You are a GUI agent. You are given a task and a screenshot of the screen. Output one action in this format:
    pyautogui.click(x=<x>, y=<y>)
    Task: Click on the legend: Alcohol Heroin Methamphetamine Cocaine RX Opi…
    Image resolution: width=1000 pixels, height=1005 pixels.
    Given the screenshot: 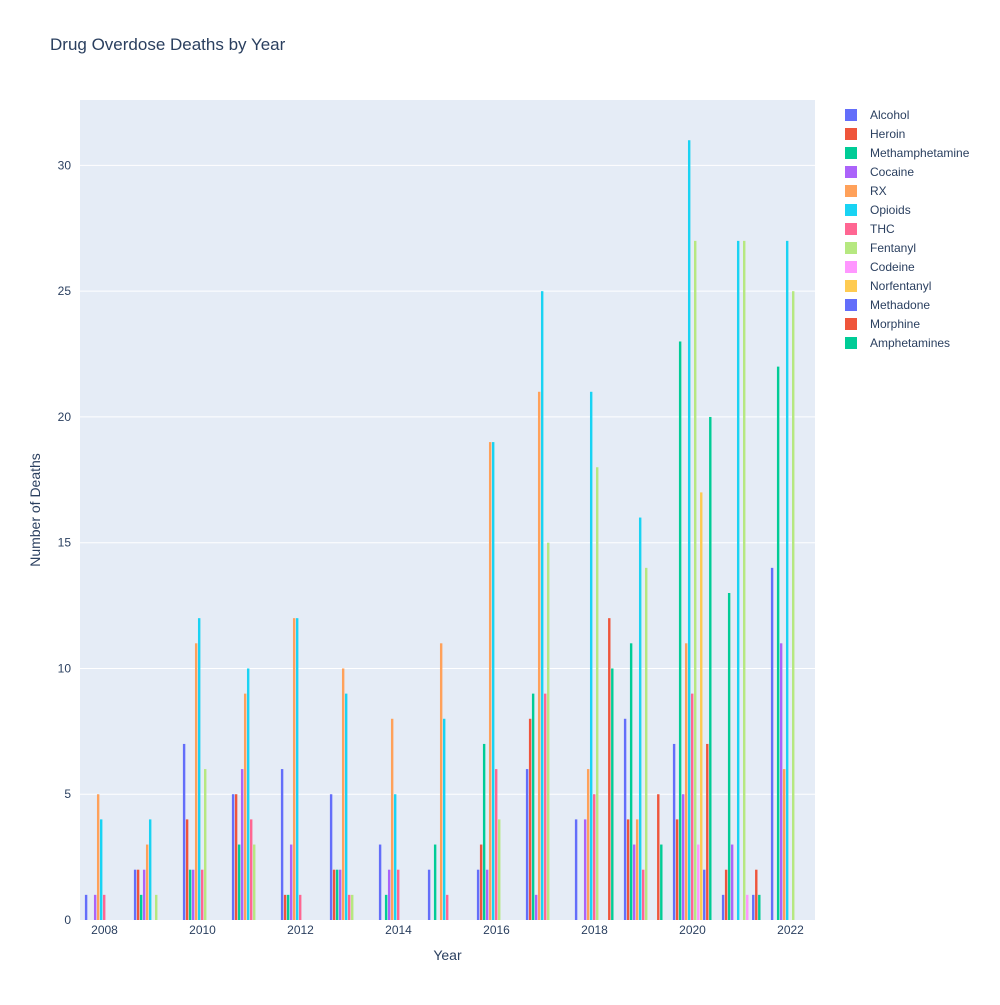 What is the action you would take?
    pyautogui.click(x=907, y=229)
    